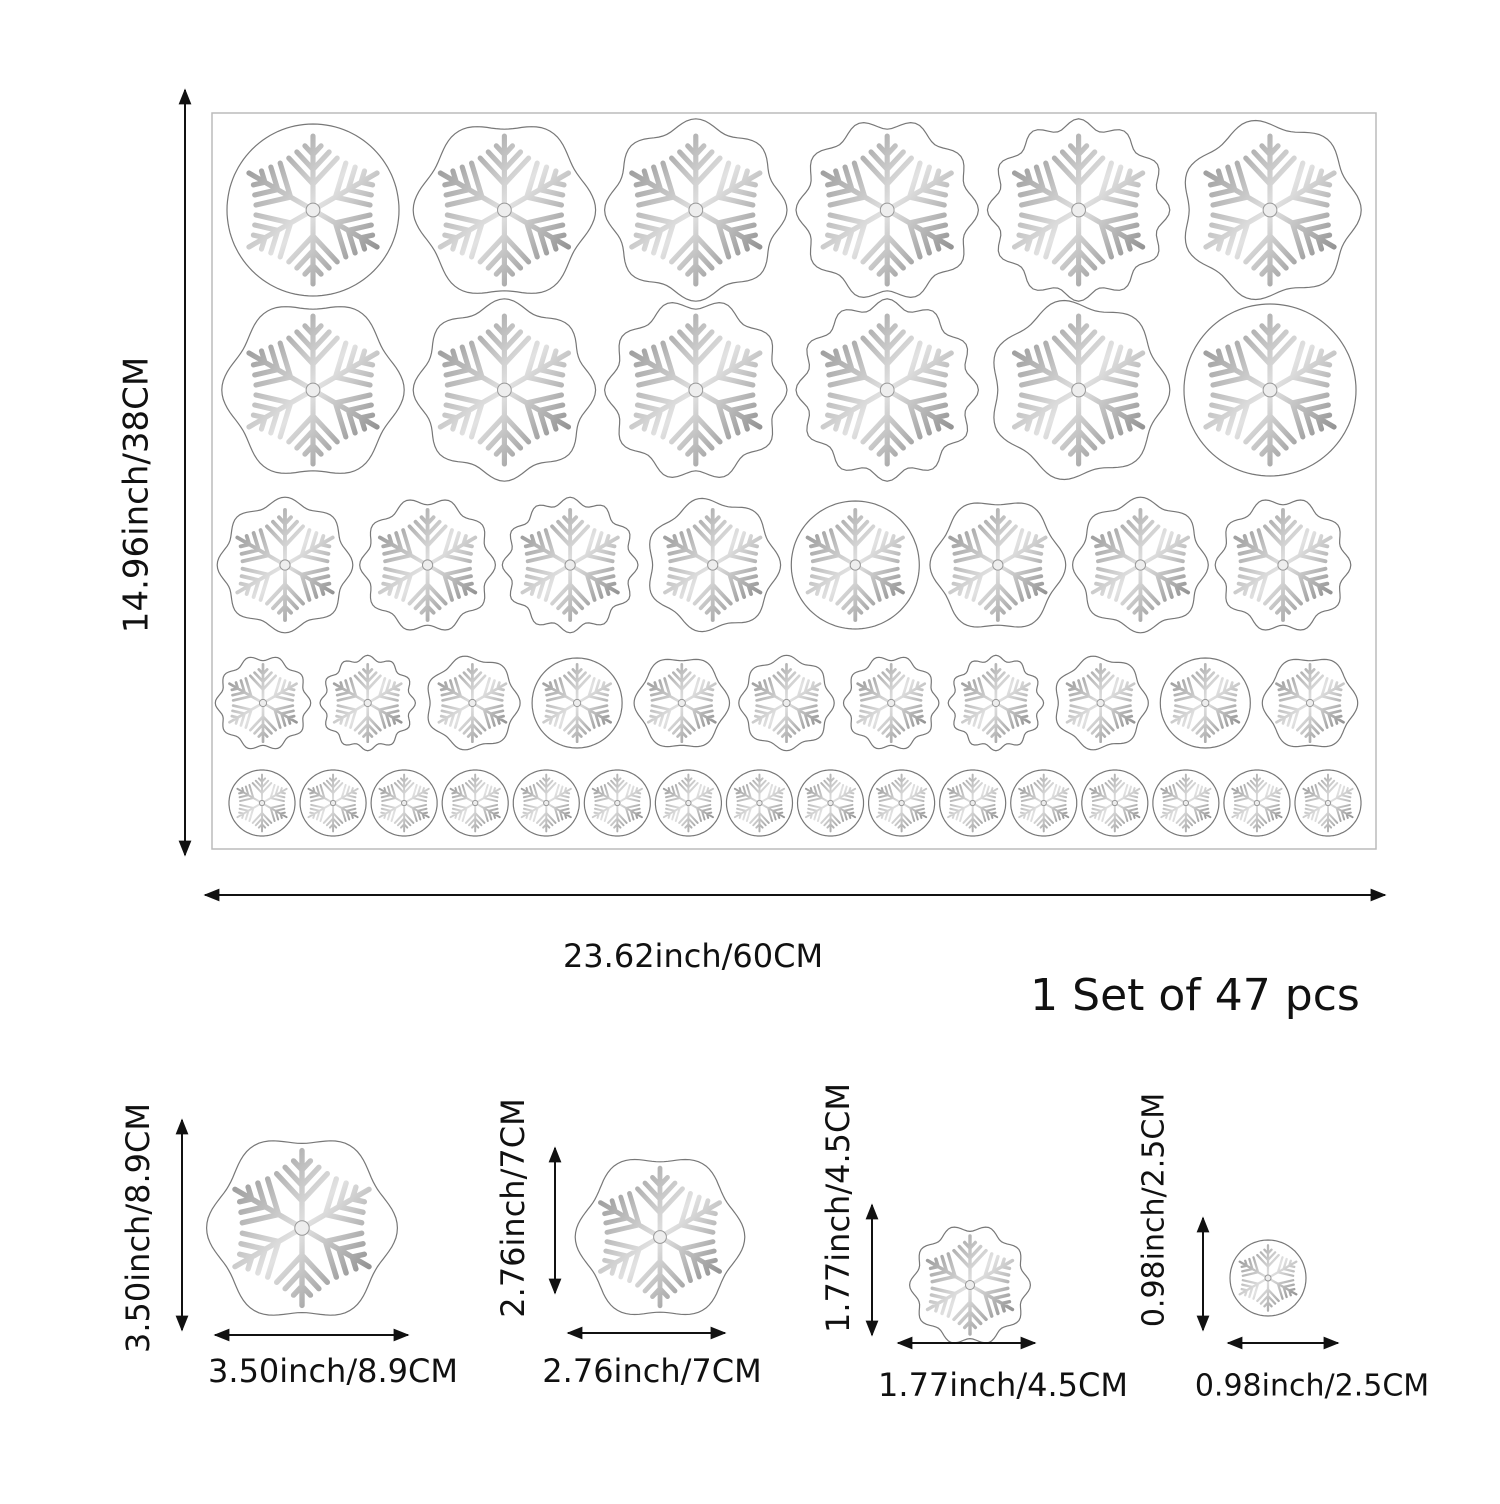  What do you see at coordinates (1195, 995) in the screenshot?
I see `set-label: 1 Set of 47 pcs` at bounding box center [1195, 995].